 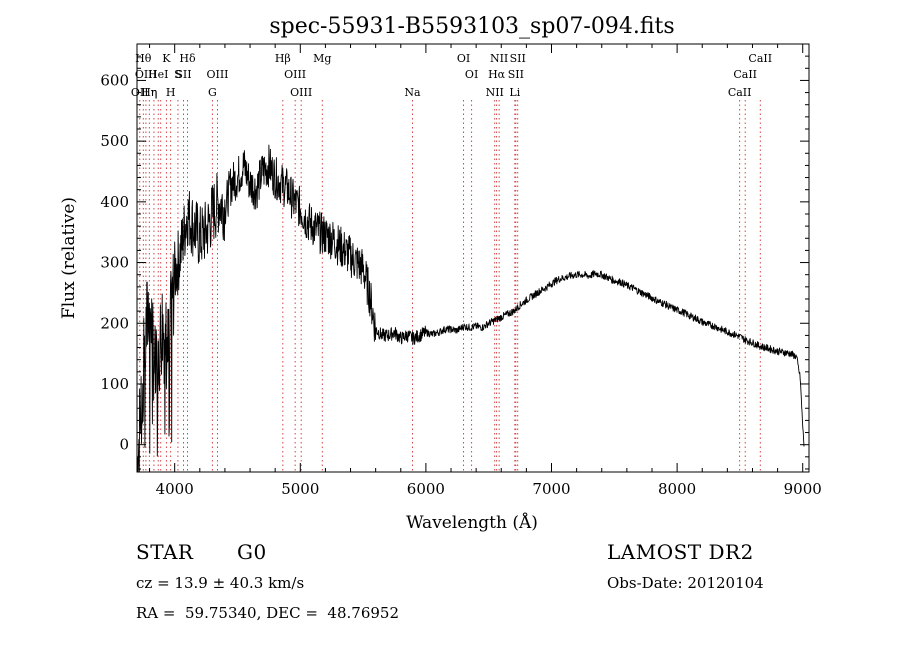 I want to click on object-class: STAR, so click(x=165, y=552).